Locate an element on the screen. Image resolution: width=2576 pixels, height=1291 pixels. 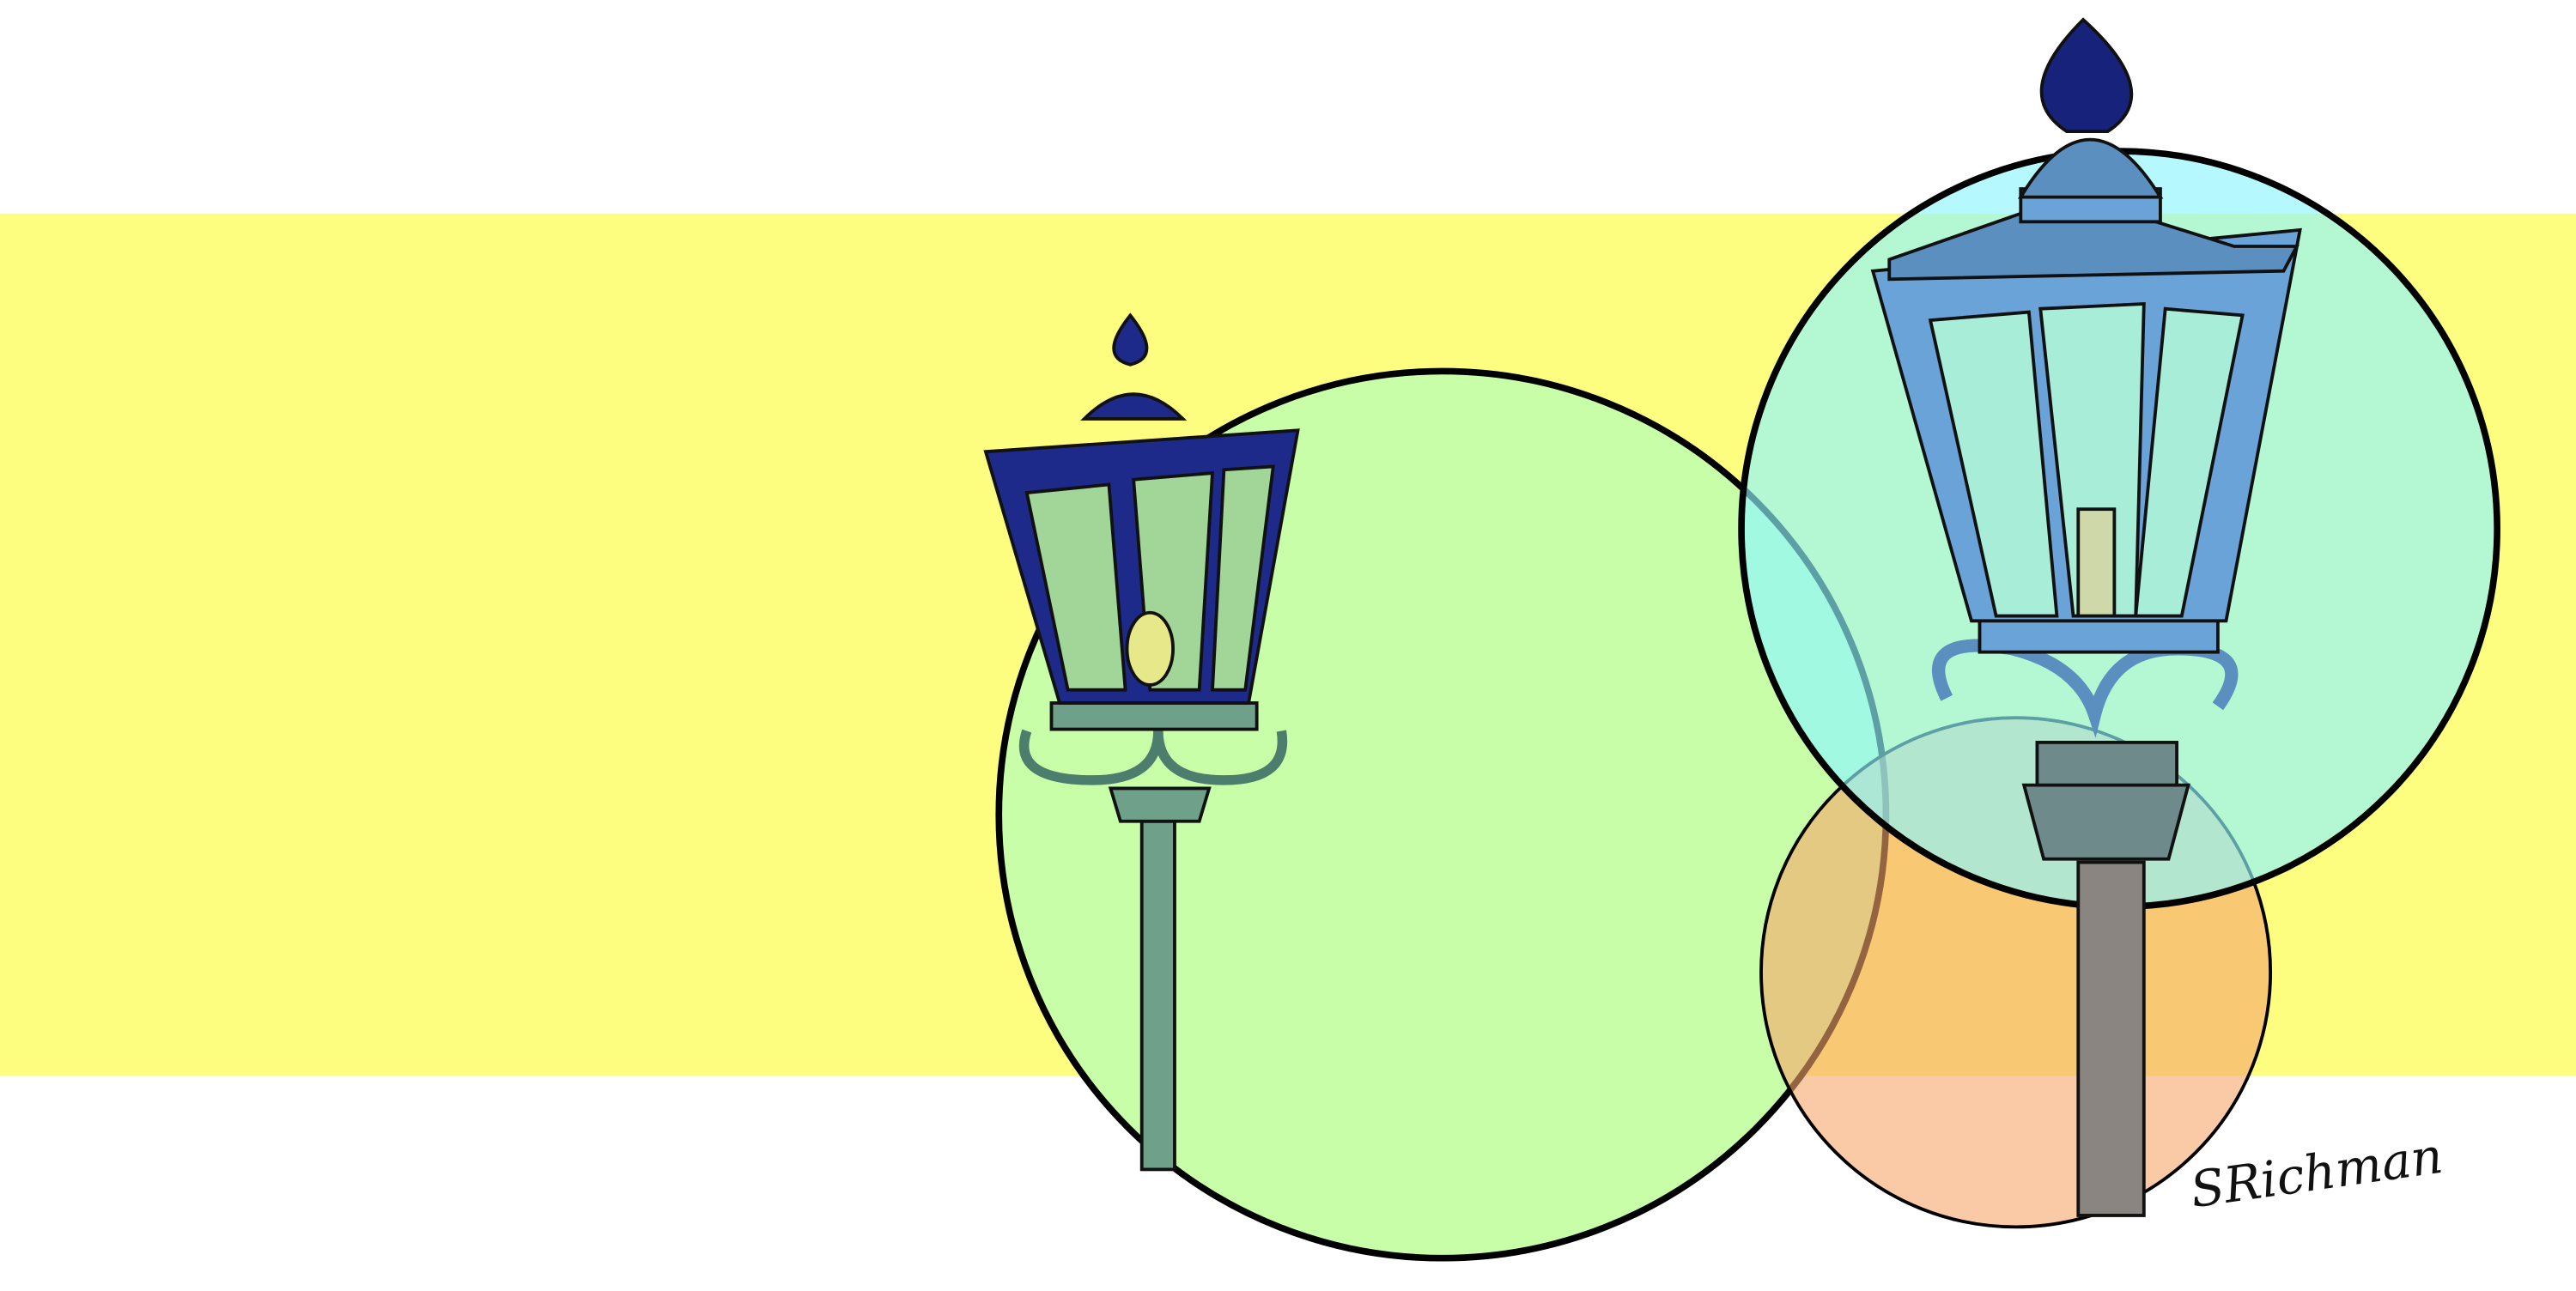
left-lamp is located at coordinates (1141, 742).